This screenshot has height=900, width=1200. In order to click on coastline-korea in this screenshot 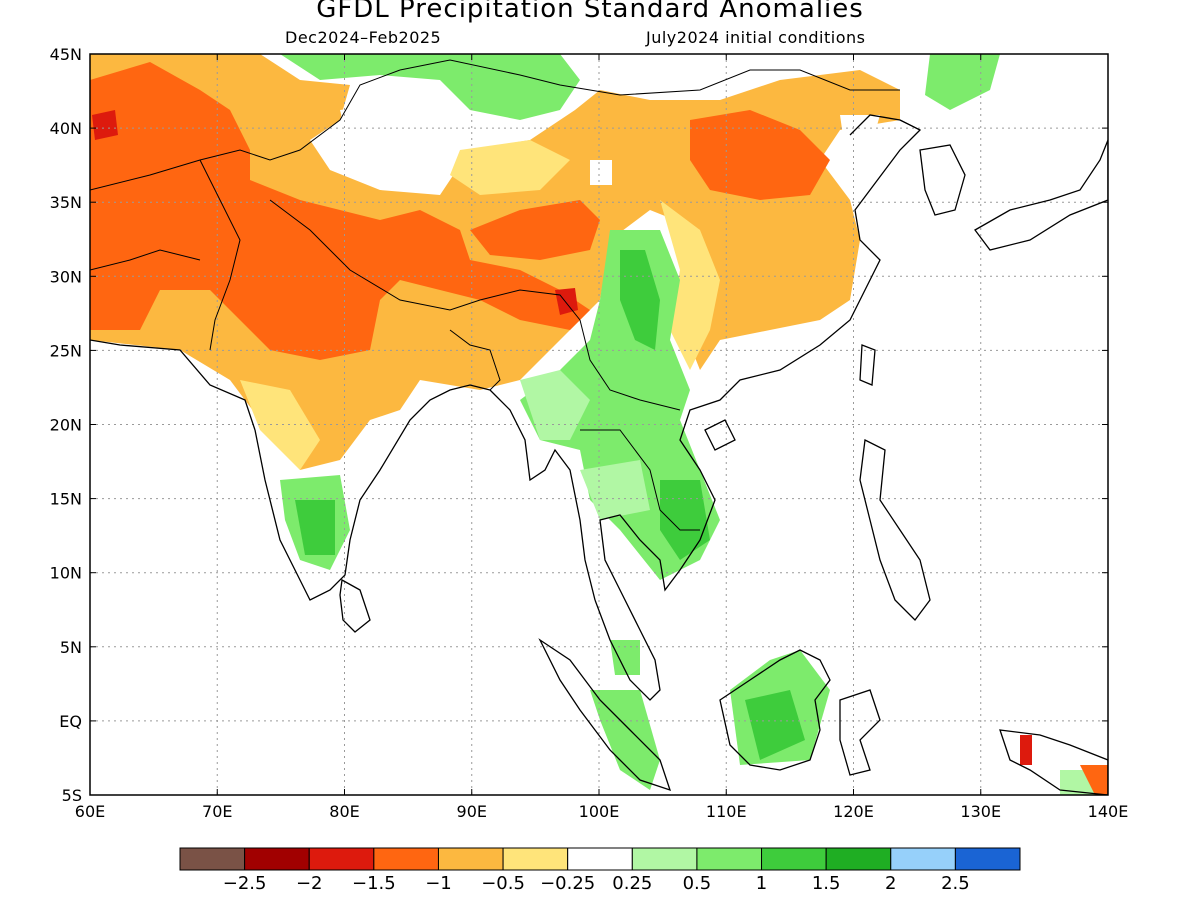, I will do `click(942, 180)`.